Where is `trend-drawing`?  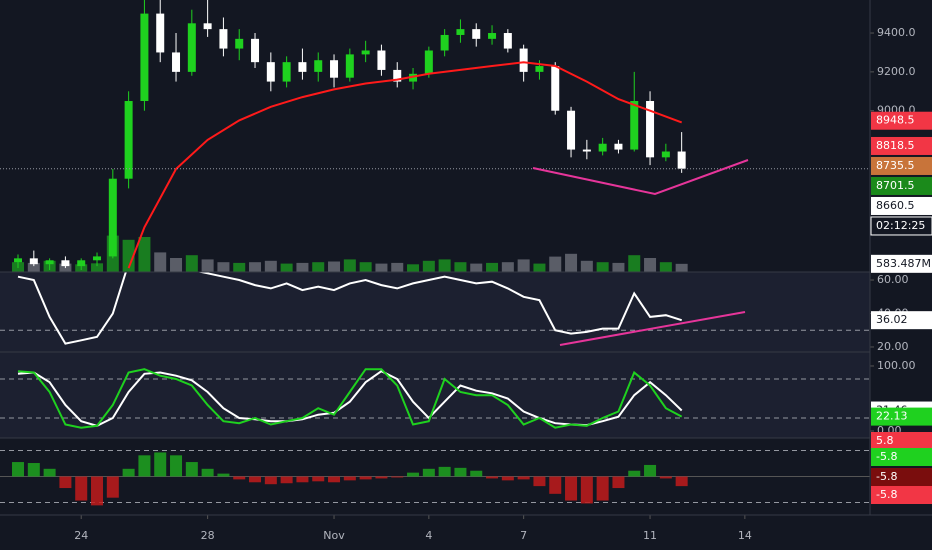
trend-drawing is located at coordinates (640, 177).